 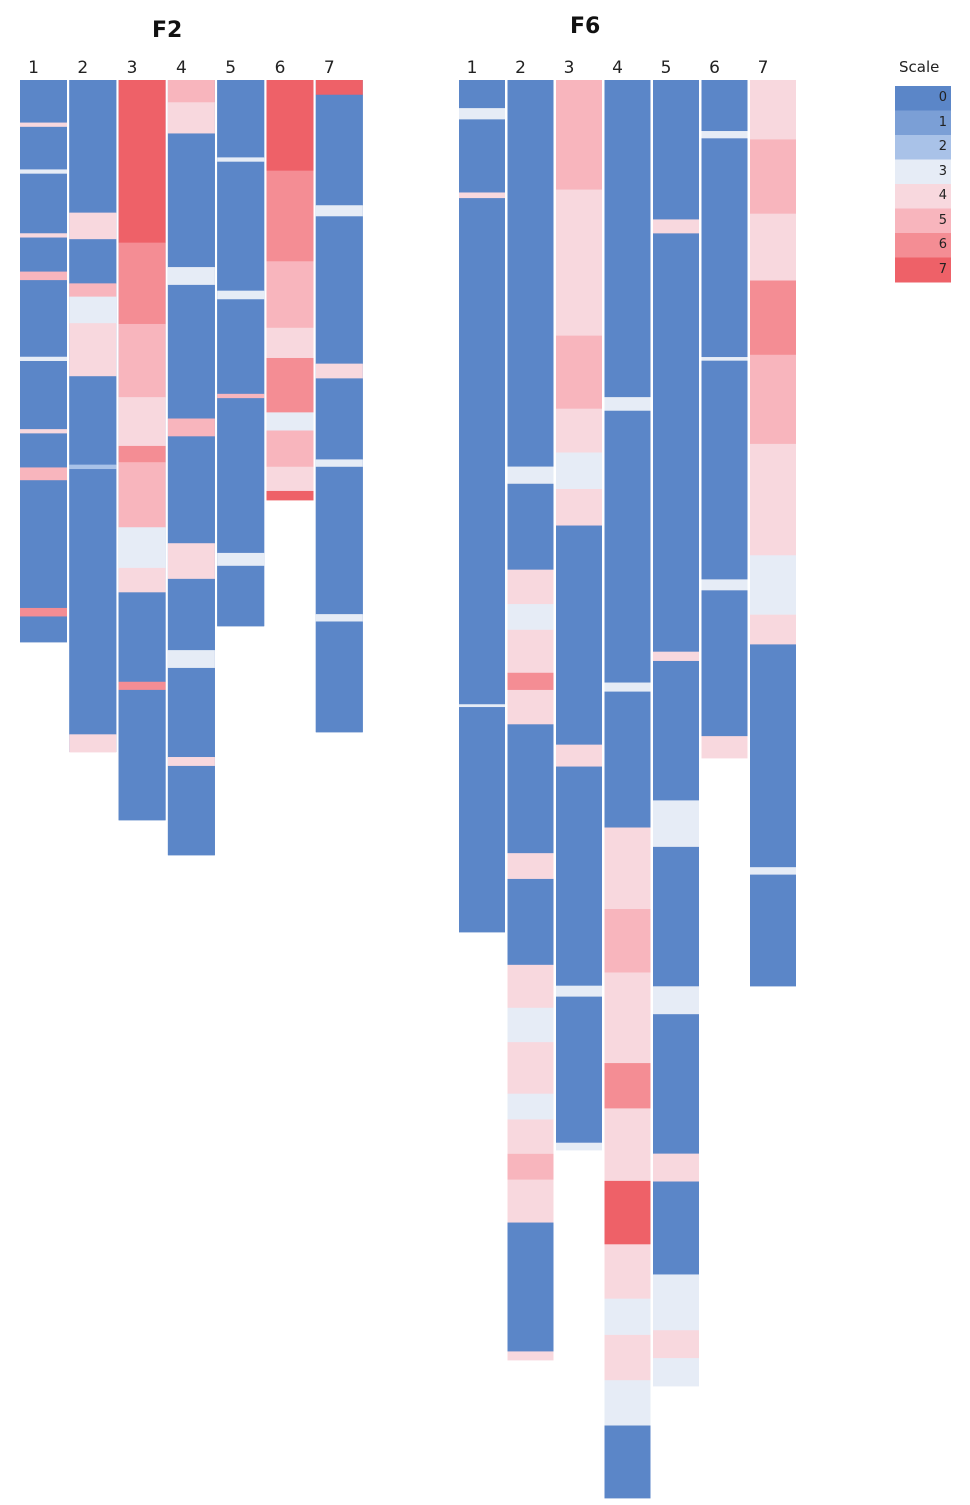 What do you see at coordinates (942, 244) in the screenshot?
I see `legend-label-6: 6` at bounding box center [942, 244].